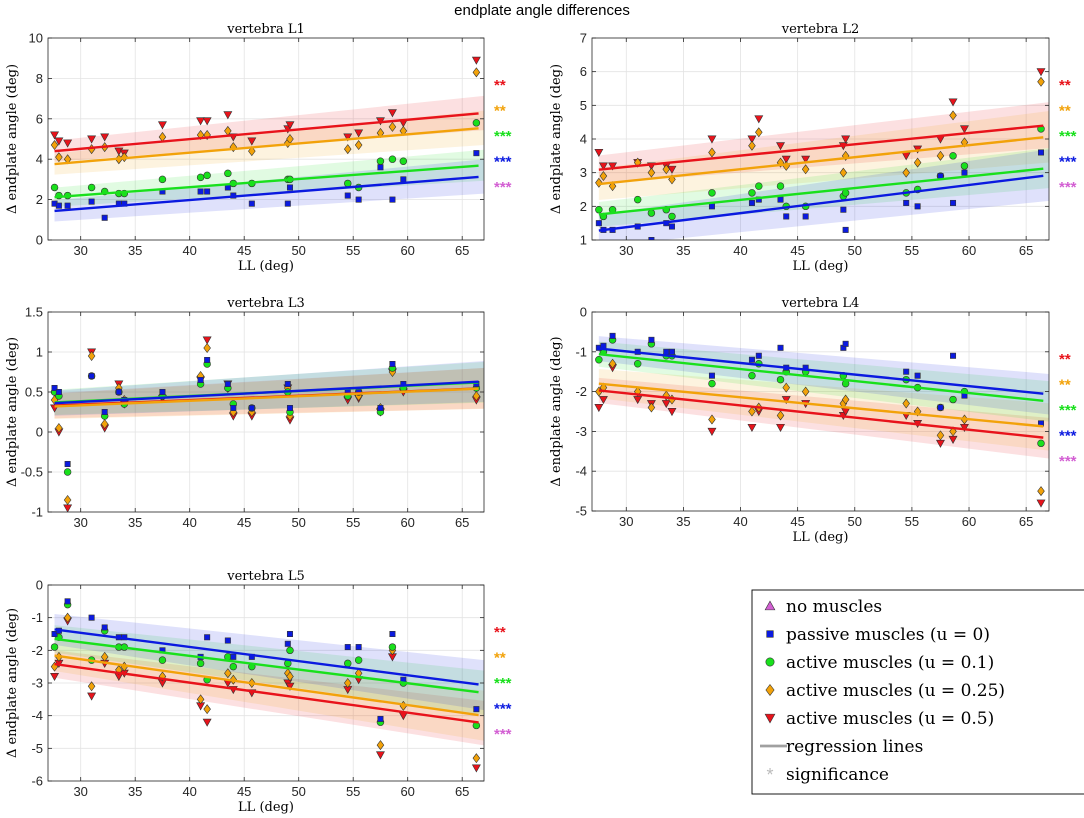 The image size is (1084, 818). What do you see at coordinates (878, 635) in the screenshot?
I see `legend-entry-passive: passive muscles (u = 0)` at bounding box center [878, 635].